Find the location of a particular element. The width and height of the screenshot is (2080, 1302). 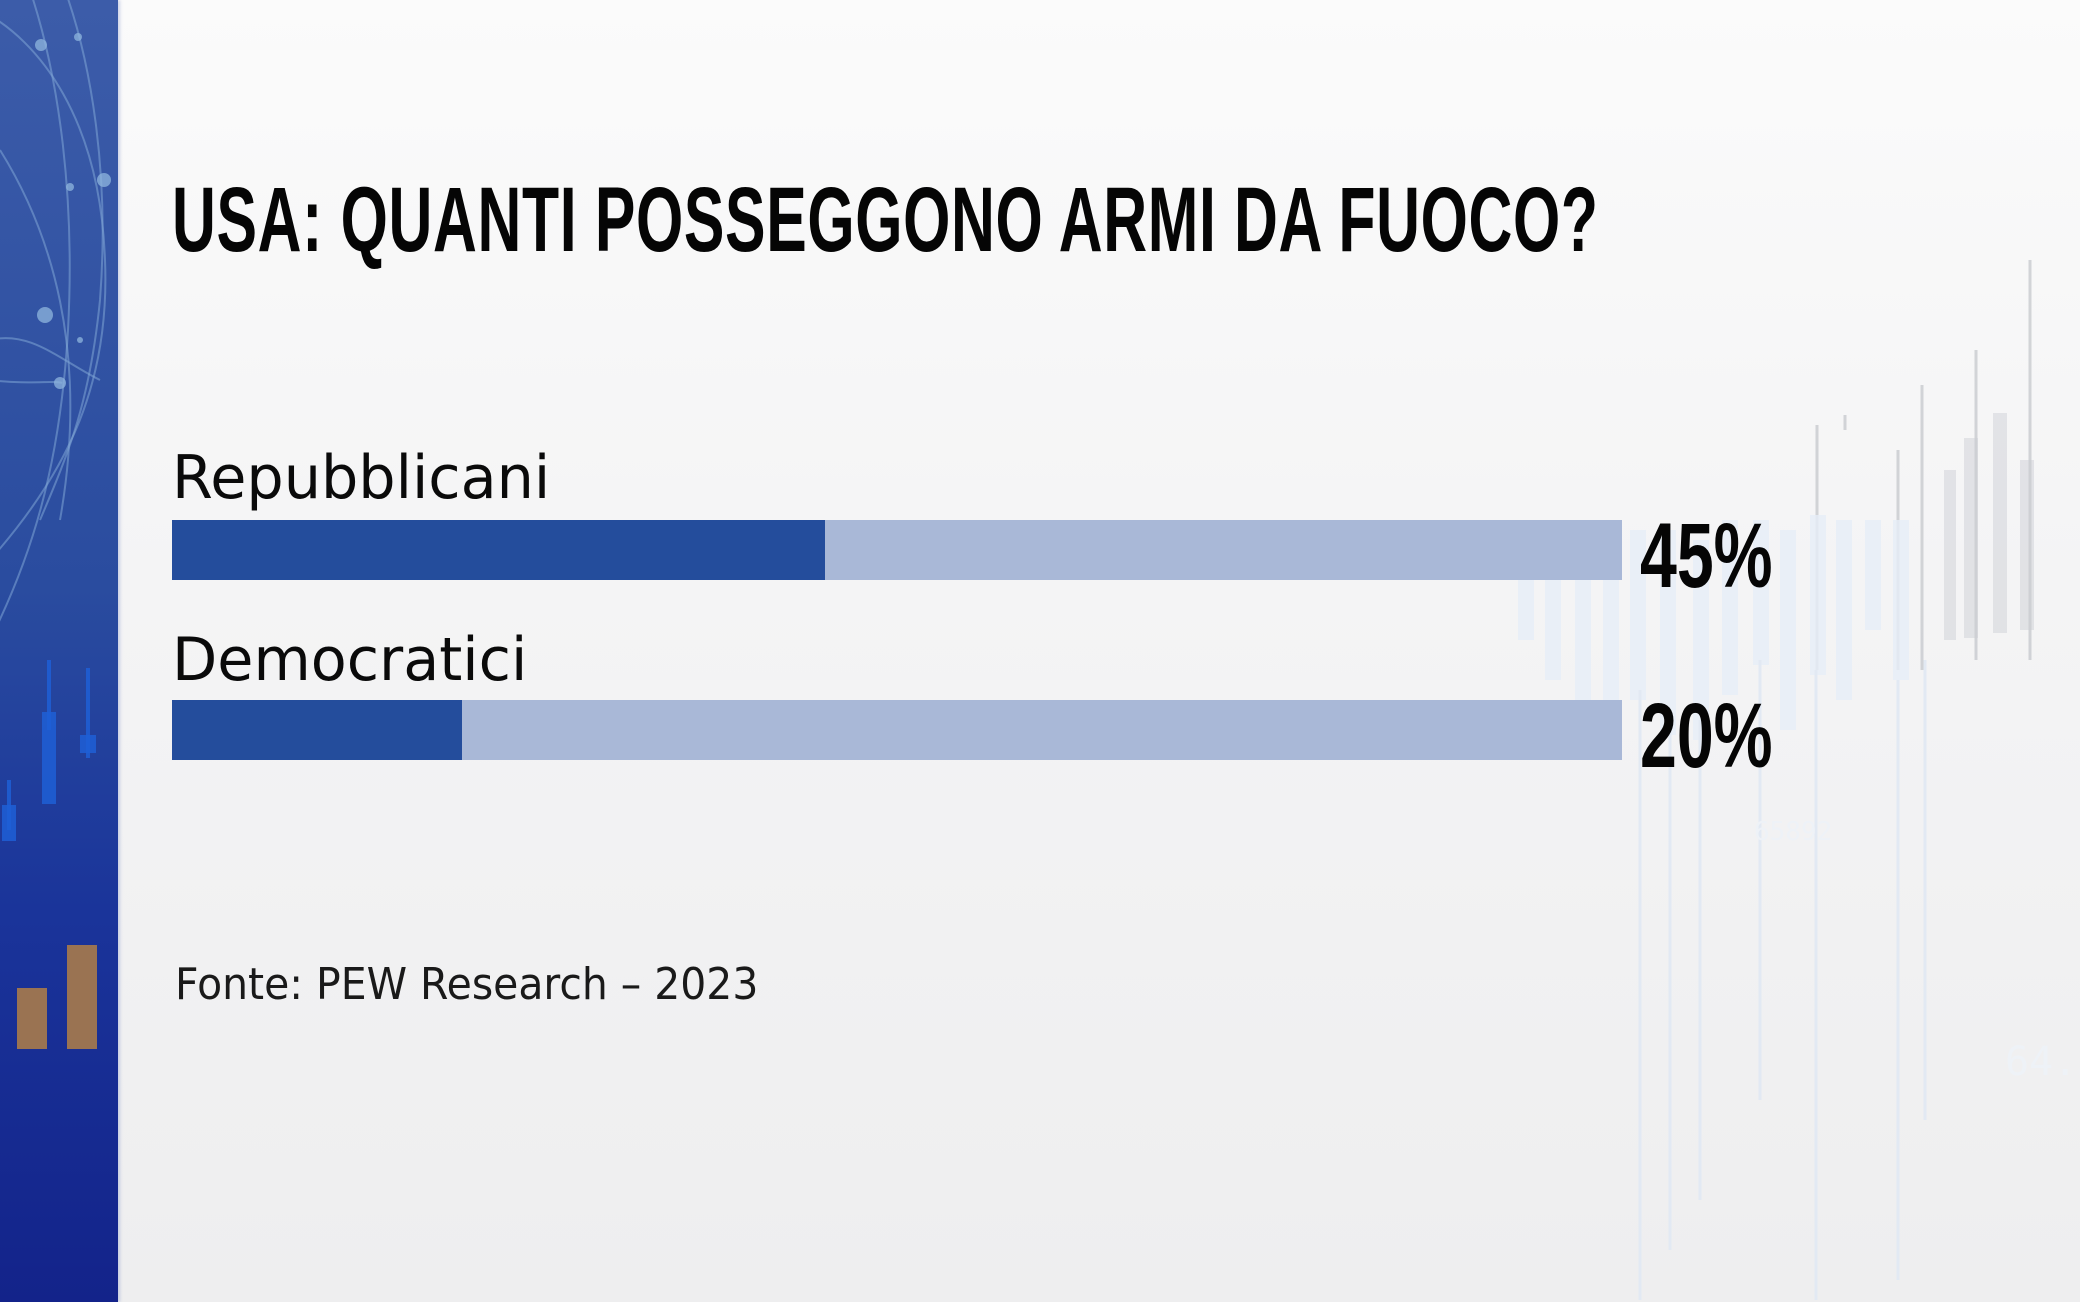

bar-fill-democratici is located at coordinates (317, 730).